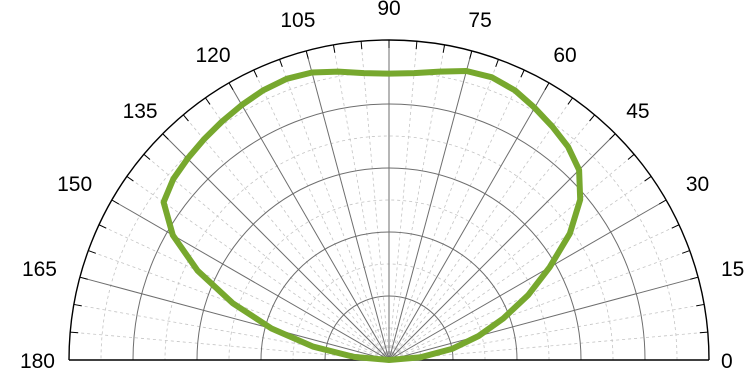 The width and height of the screenshot is (744, 378). Describe the element at coordinates (140, 111) in the screenshot. I see `angle-tick-label: 135` at that location.